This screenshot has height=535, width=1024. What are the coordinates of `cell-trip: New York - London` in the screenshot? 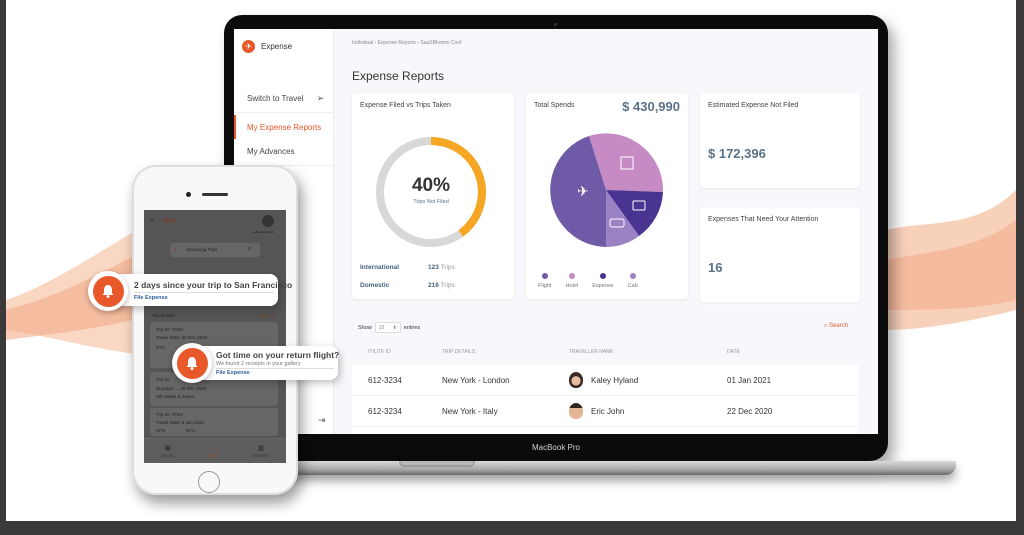 It's located at (476, 380).